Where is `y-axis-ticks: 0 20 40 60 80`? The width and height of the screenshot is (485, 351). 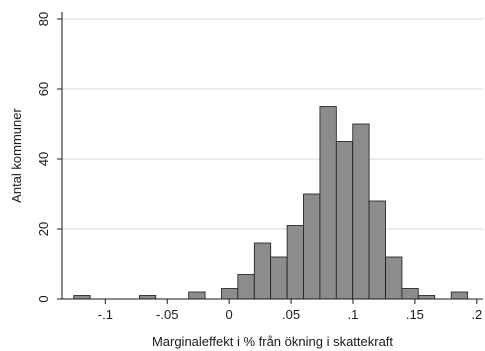 y-axis-ticks: 0 20 40 60 80 is located at coordinates (49, 157).